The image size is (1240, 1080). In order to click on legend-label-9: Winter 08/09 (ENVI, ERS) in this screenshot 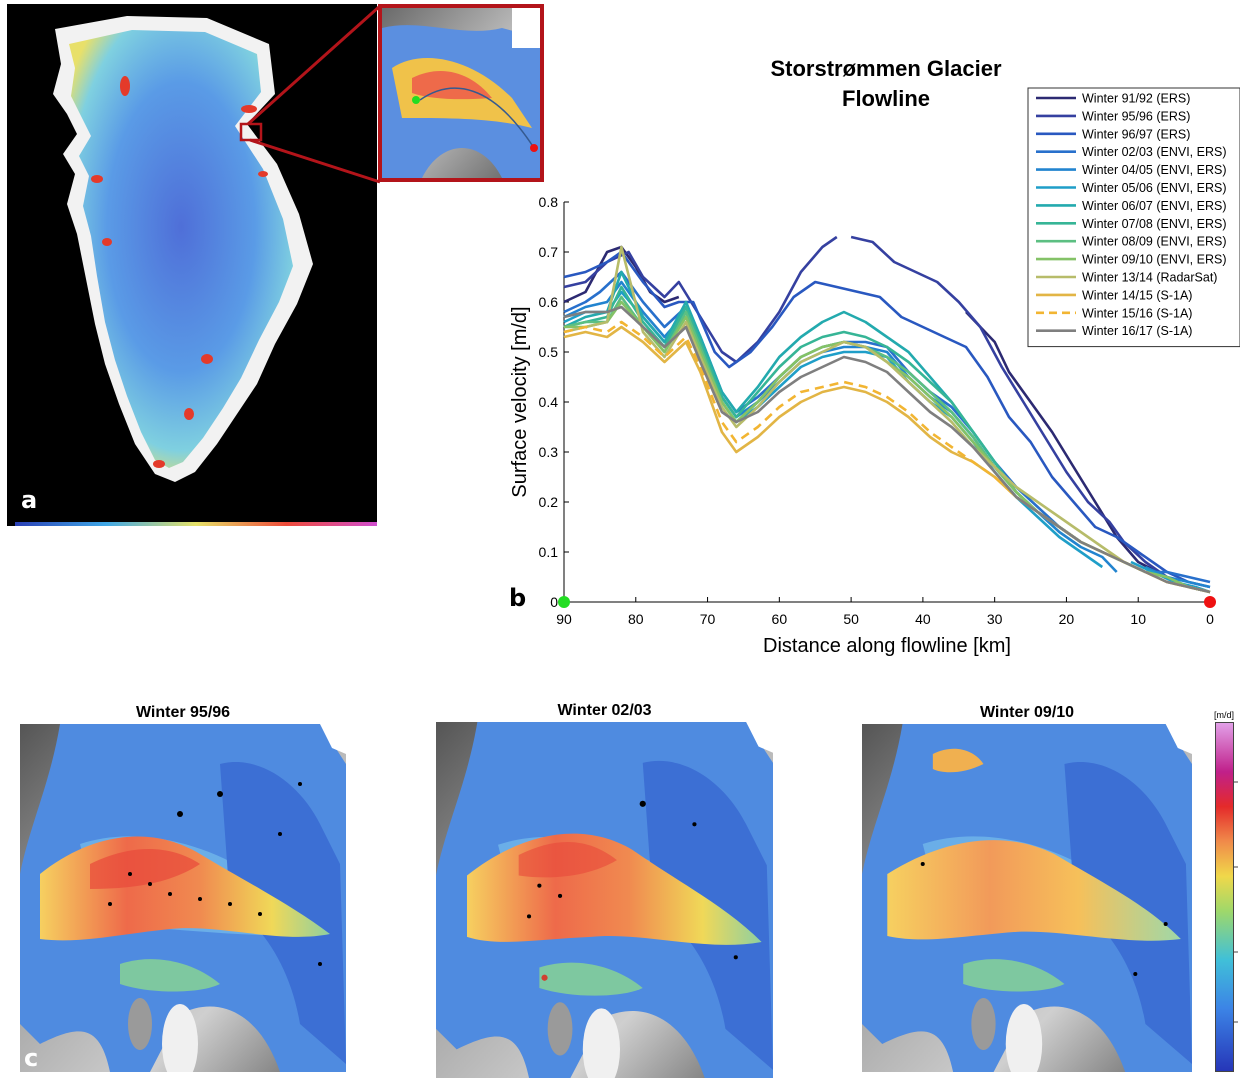, I will do `click(1154, 242)`.